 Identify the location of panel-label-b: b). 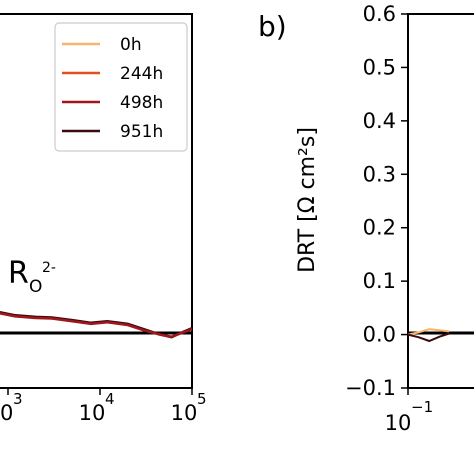
(272, 26).